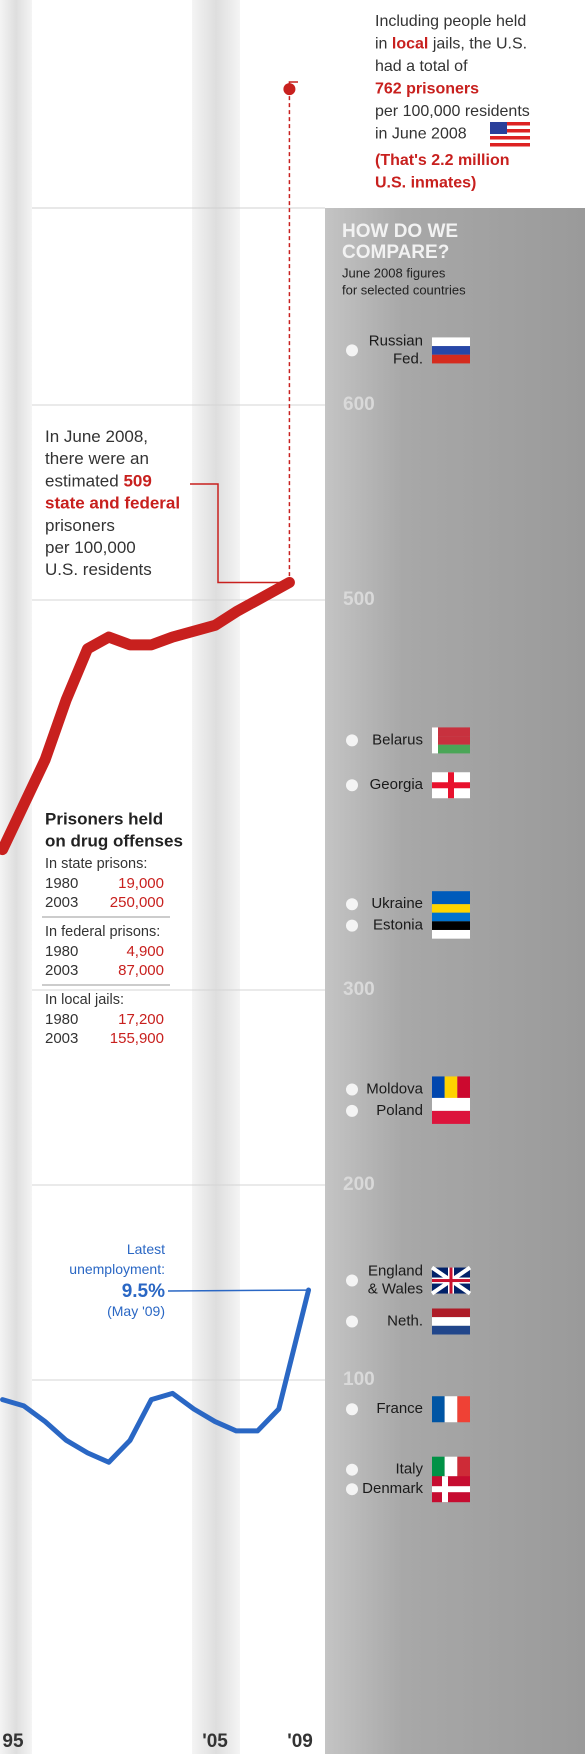 The width and height of the screenshot is (585, 1754). What do you see at coordinates (397, 903) in the screenshot?
I see `country-name: Ukraine` at bounding box center [397, 903].